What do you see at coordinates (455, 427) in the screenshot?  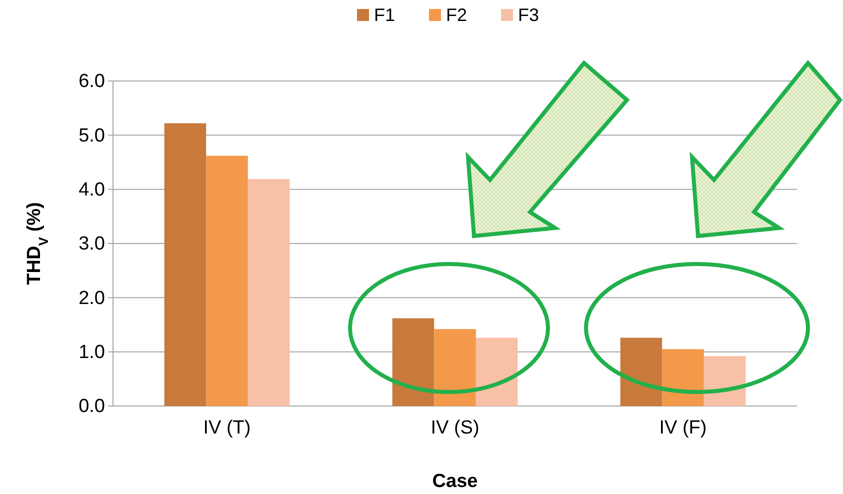 I see `x-tick-label: IV (S)` at bounding box center [455, 427].